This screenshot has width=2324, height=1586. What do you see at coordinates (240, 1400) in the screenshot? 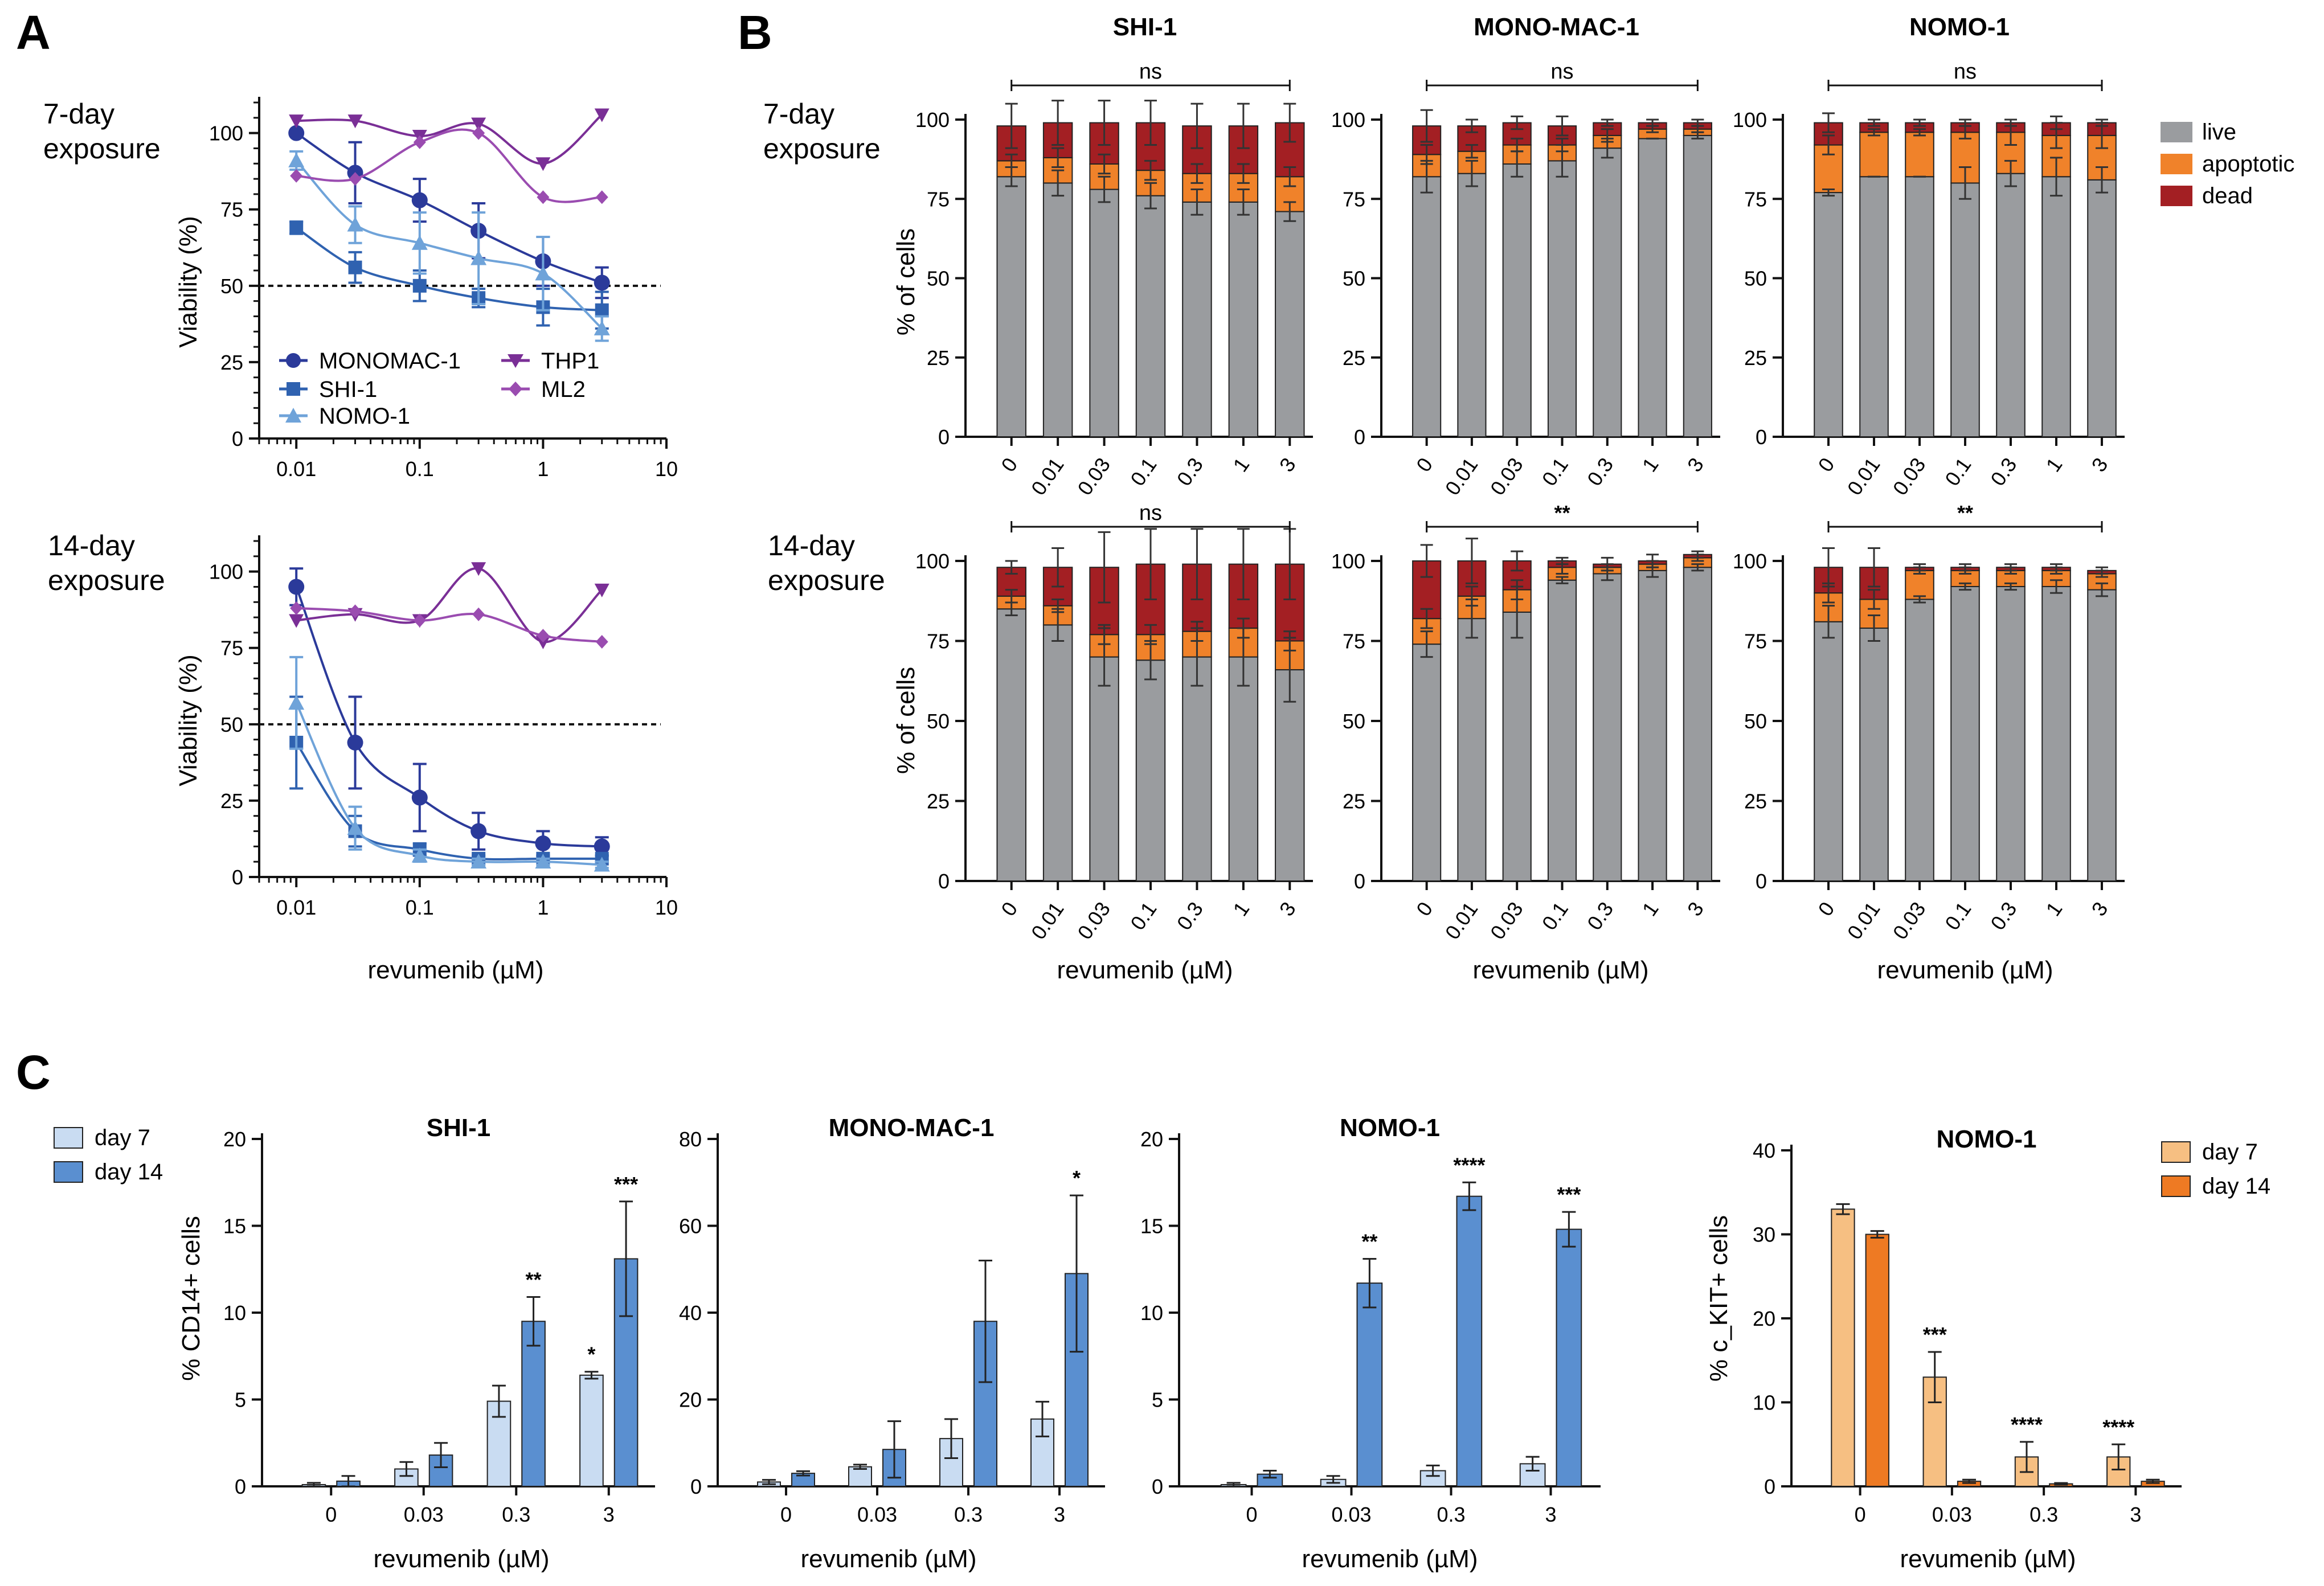
I see `c_shi-y-tick-label: 5` at bounding box center [240, 1400].